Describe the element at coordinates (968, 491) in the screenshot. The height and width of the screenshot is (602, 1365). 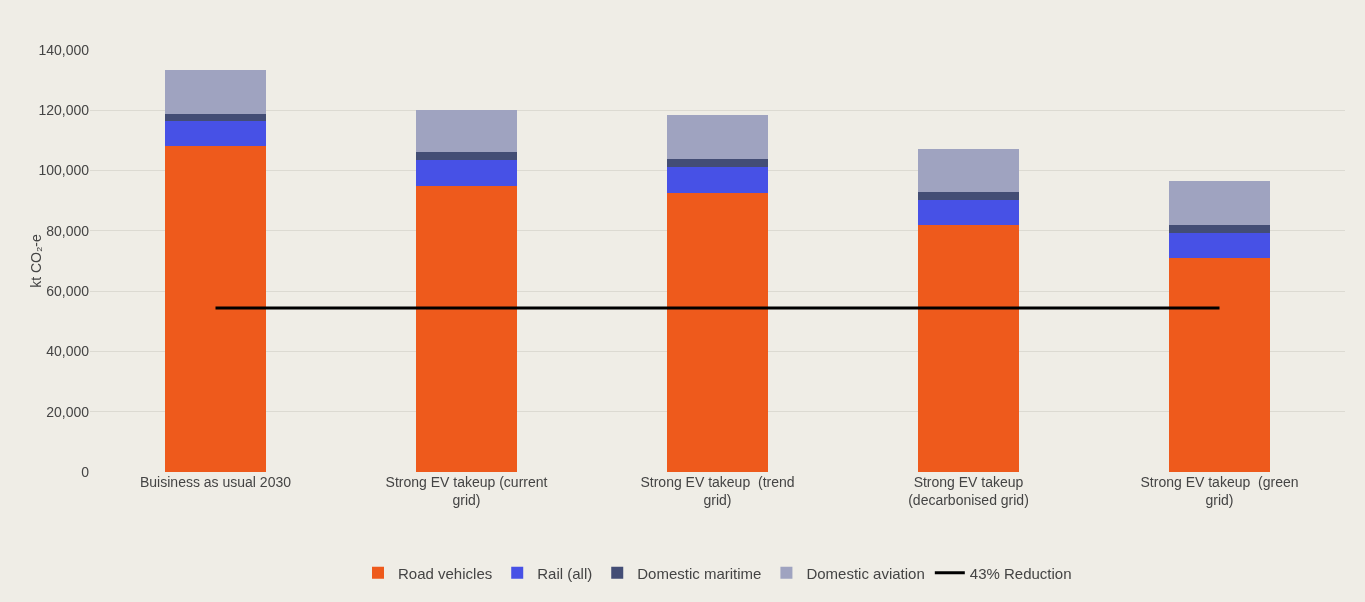
I see `x-tick-label: Strong EV takeup (decarbonised grid)` at that location.